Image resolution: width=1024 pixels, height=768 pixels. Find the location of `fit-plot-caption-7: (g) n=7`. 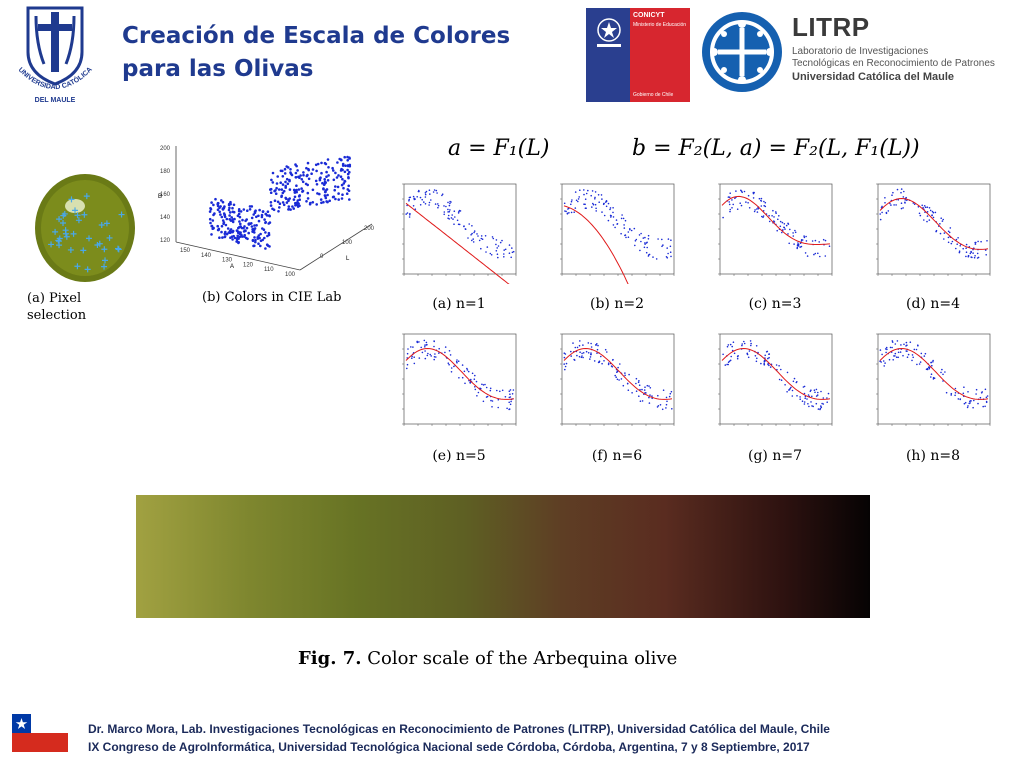

fit-plot-caption-7: (g) n=7 is located at coordinates (775, 456).